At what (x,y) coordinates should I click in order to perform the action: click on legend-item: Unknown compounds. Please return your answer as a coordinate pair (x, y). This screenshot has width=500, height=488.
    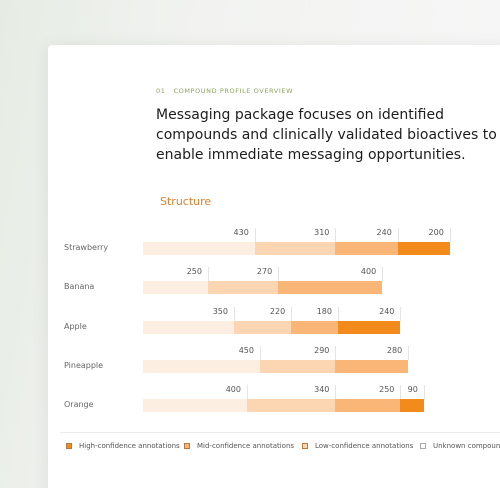
    Looking at the image, I should click on (460, 446).